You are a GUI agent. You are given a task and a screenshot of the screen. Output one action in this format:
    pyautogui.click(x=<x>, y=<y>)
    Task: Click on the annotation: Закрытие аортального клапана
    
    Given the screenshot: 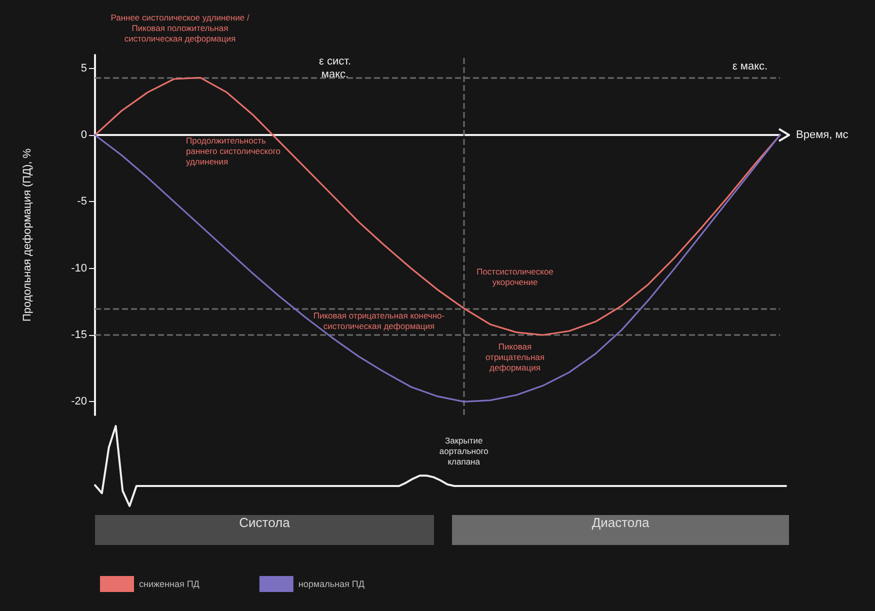 What is the action you would take?
    pyautogui.click(x=464, y=450)
    